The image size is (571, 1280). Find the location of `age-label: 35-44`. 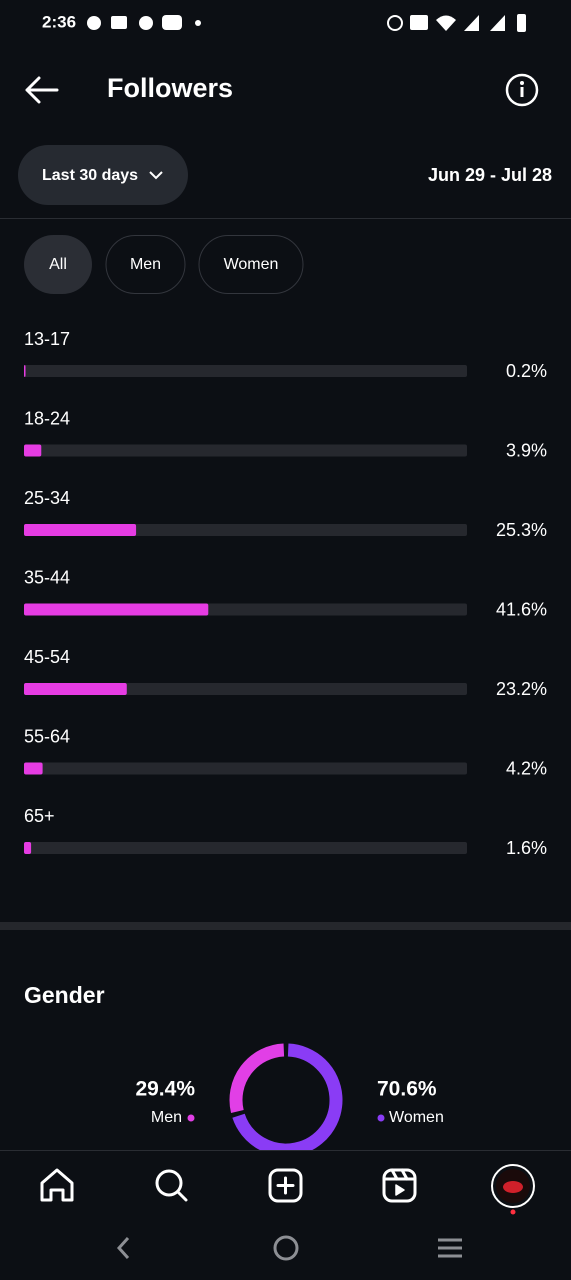

age-label: 35-44 is located at coordinates (47, 577).